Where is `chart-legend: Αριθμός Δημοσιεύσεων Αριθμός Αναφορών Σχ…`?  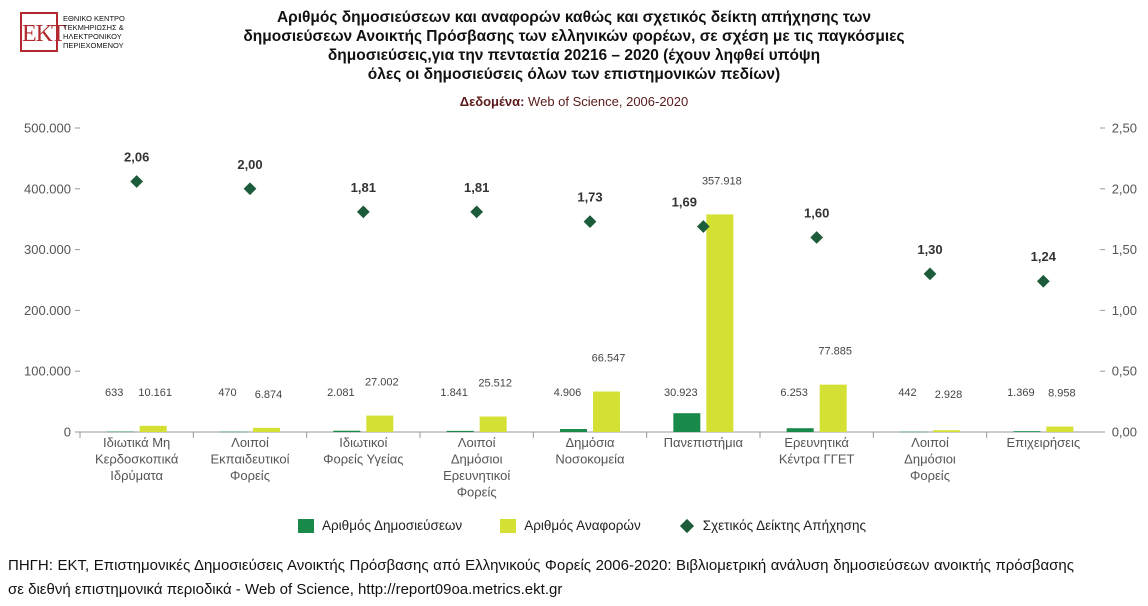 chart-legend: Αριθμός Δημοσιεύσεων Αριθμός Αναφορών Σχ… is located at coordinates (582, 525).